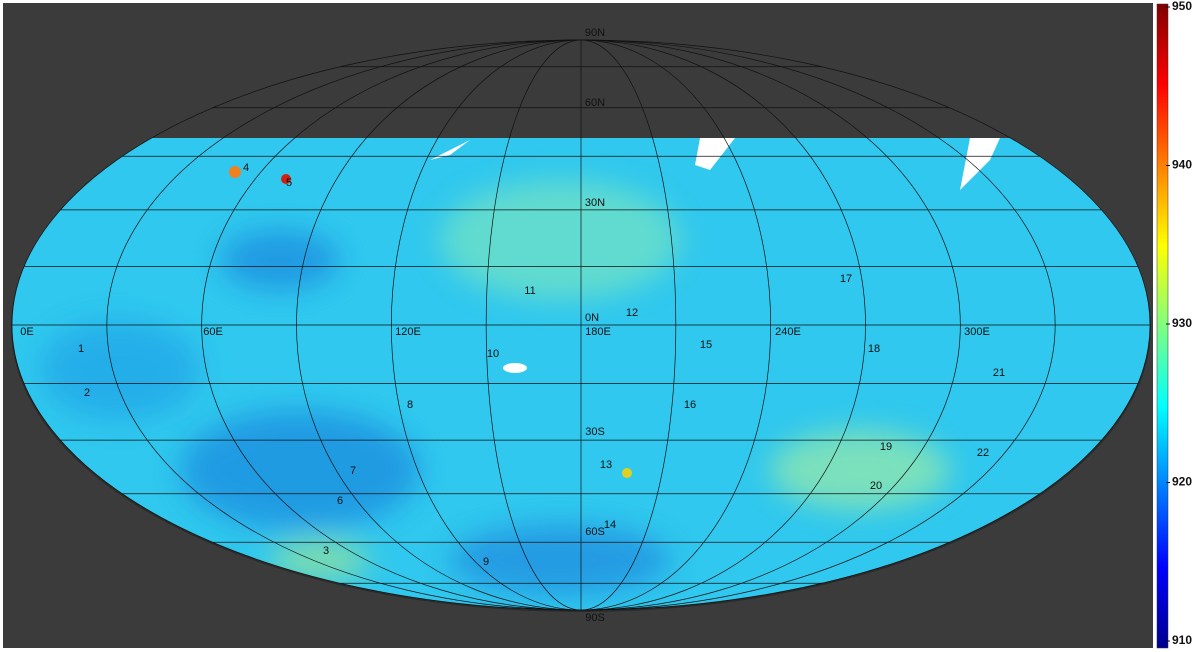 The image size is (1200, 652). I want to click on latitude-label: 30S, so click(595, 432).